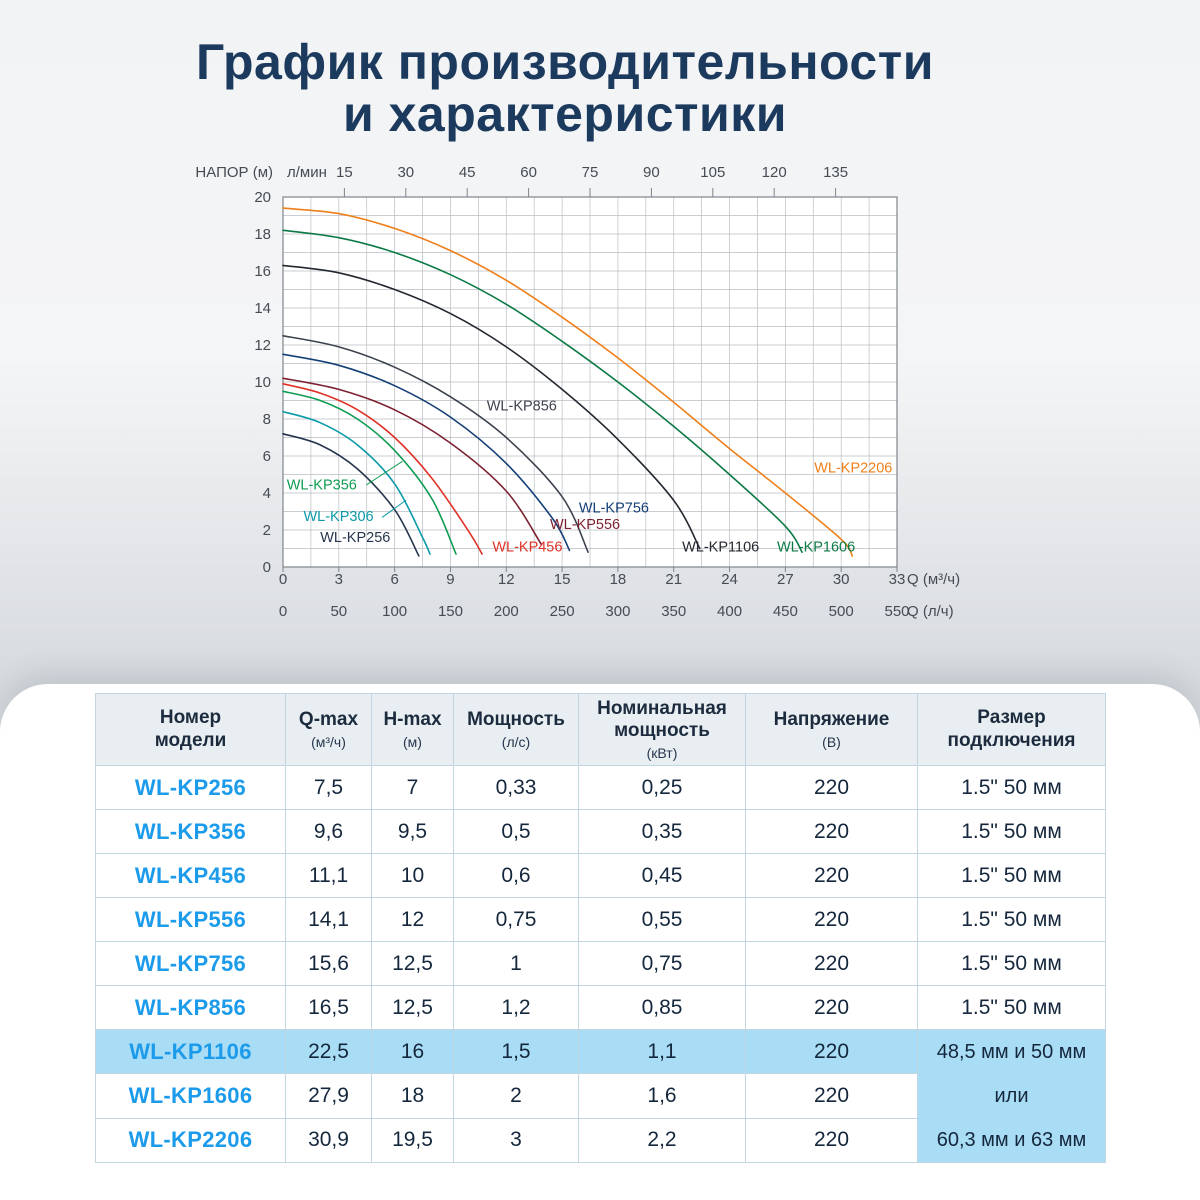  What do you see at coordinates (516, 729) in the screenshot?
I see `column-header-3: Мощность (л/с)` at bounding box center [516, 729].